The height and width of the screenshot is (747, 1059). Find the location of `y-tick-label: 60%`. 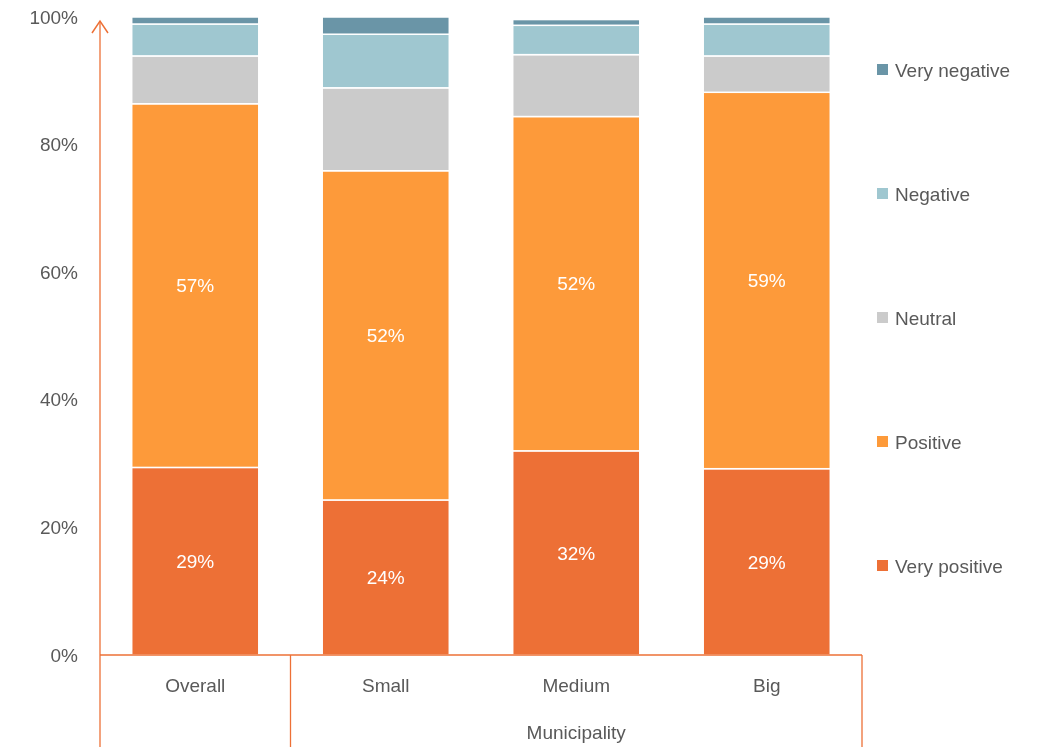

y-tick-label: 60% is located at coordinates (59, 272).